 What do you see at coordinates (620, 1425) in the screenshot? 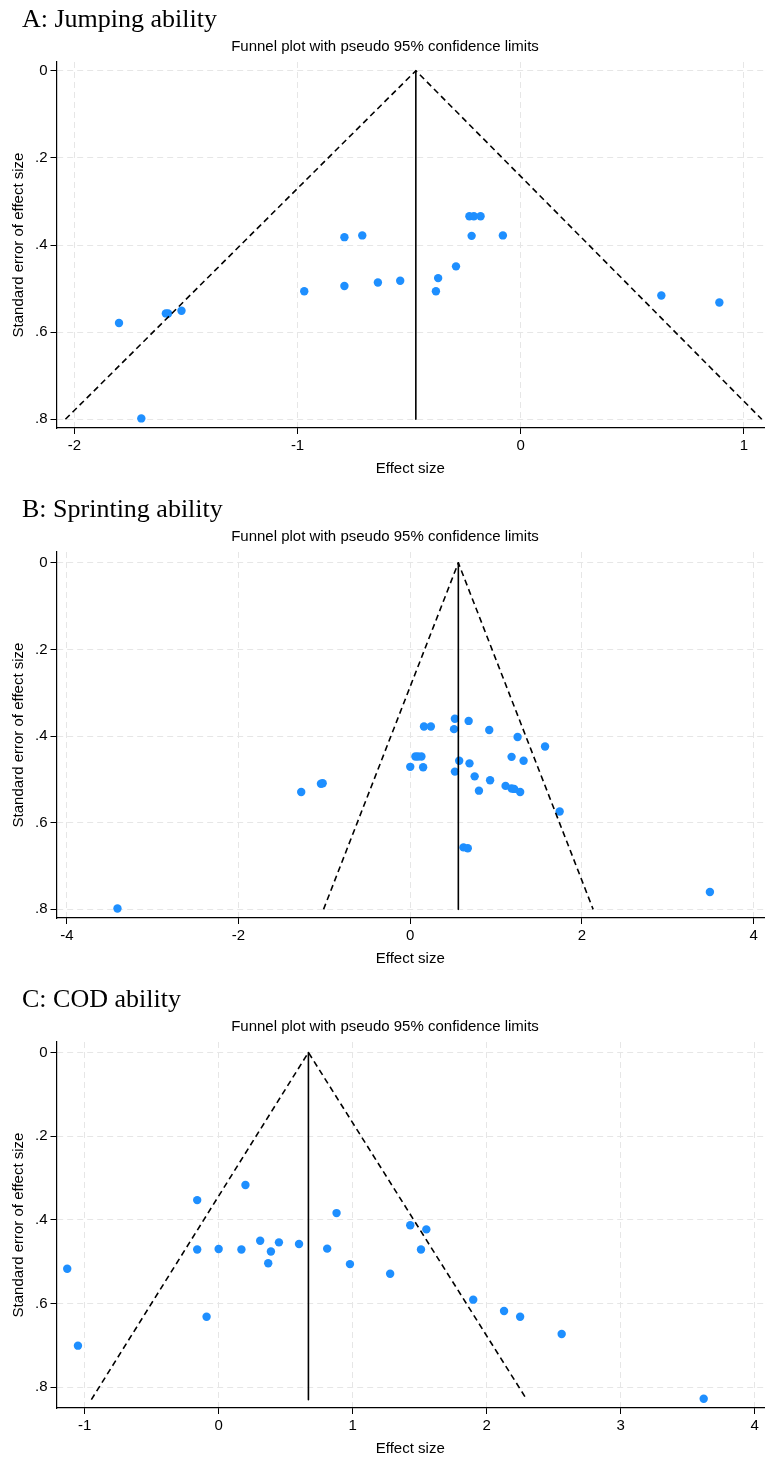
I see `x-tick-label: 3` at bounding box center [620, 1425].